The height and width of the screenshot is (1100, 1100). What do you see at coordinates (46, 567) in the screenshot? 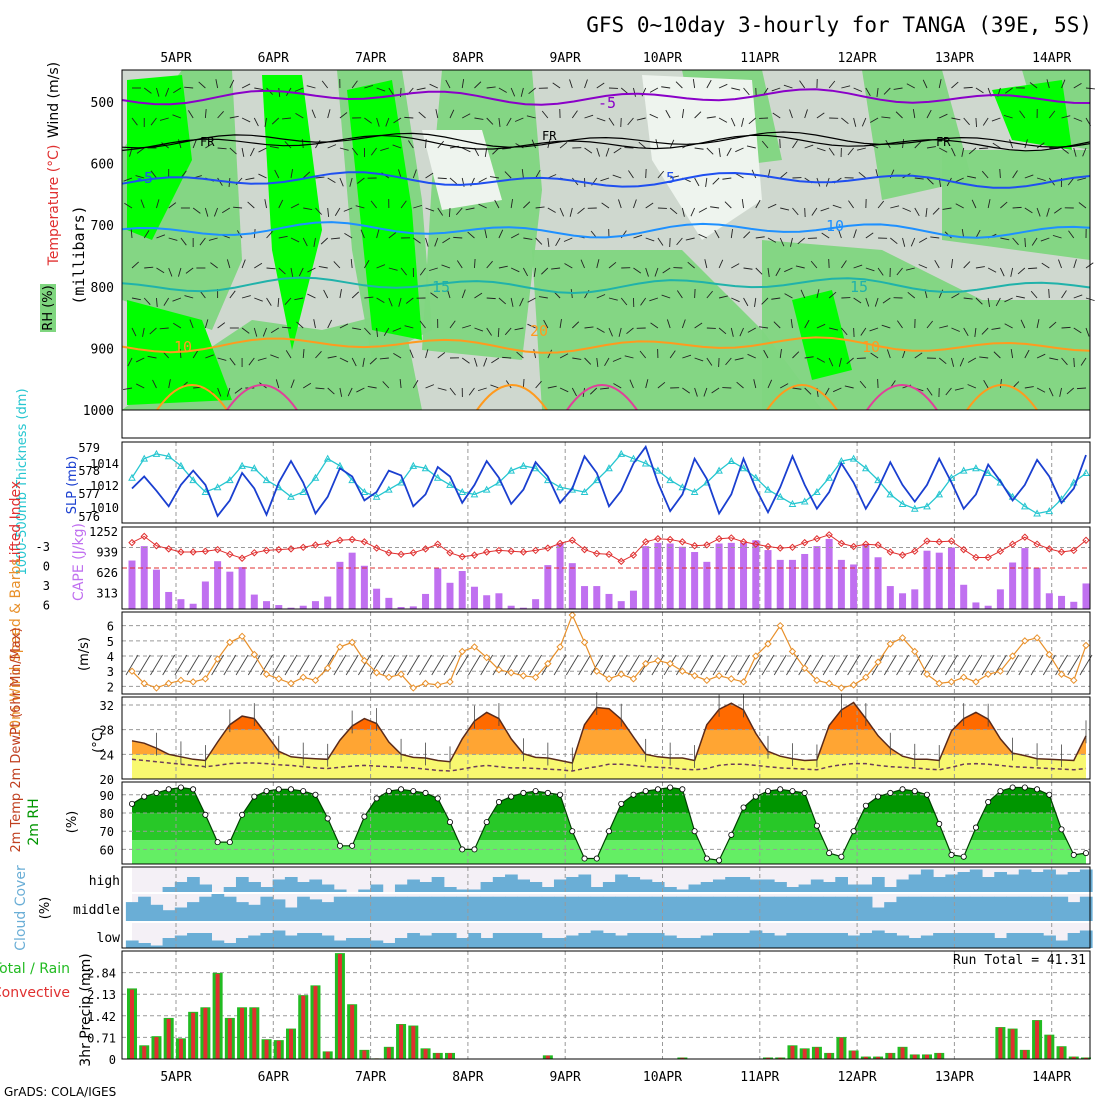
I see `li-tick-label: 0` at bounding box center [46, 567].